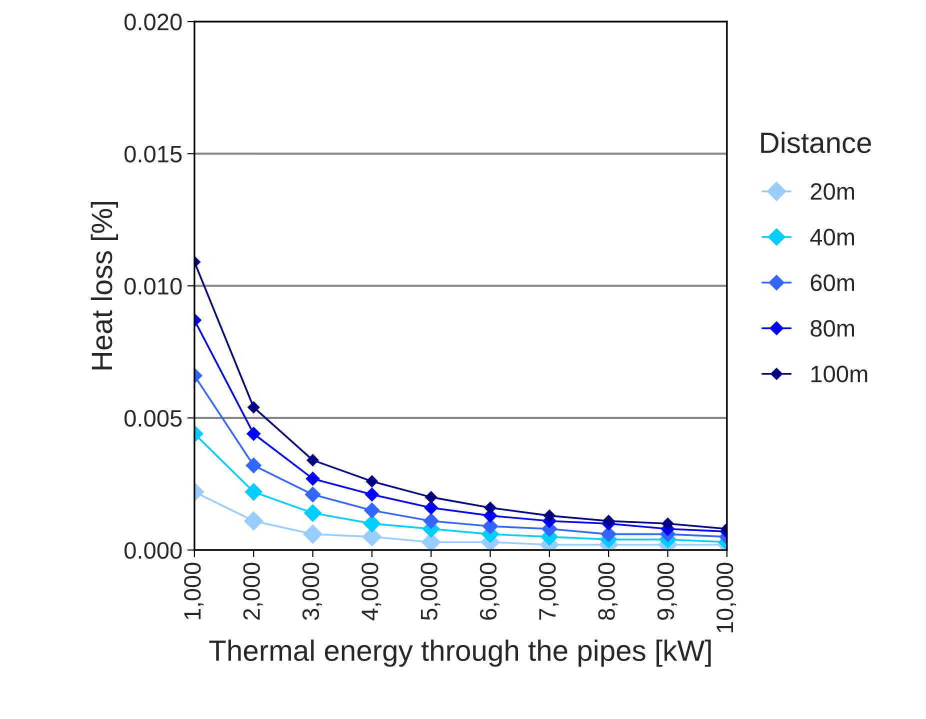 The image size is (926, 719). I want to click on x-tick-label: 8,000, so click(608, 591).